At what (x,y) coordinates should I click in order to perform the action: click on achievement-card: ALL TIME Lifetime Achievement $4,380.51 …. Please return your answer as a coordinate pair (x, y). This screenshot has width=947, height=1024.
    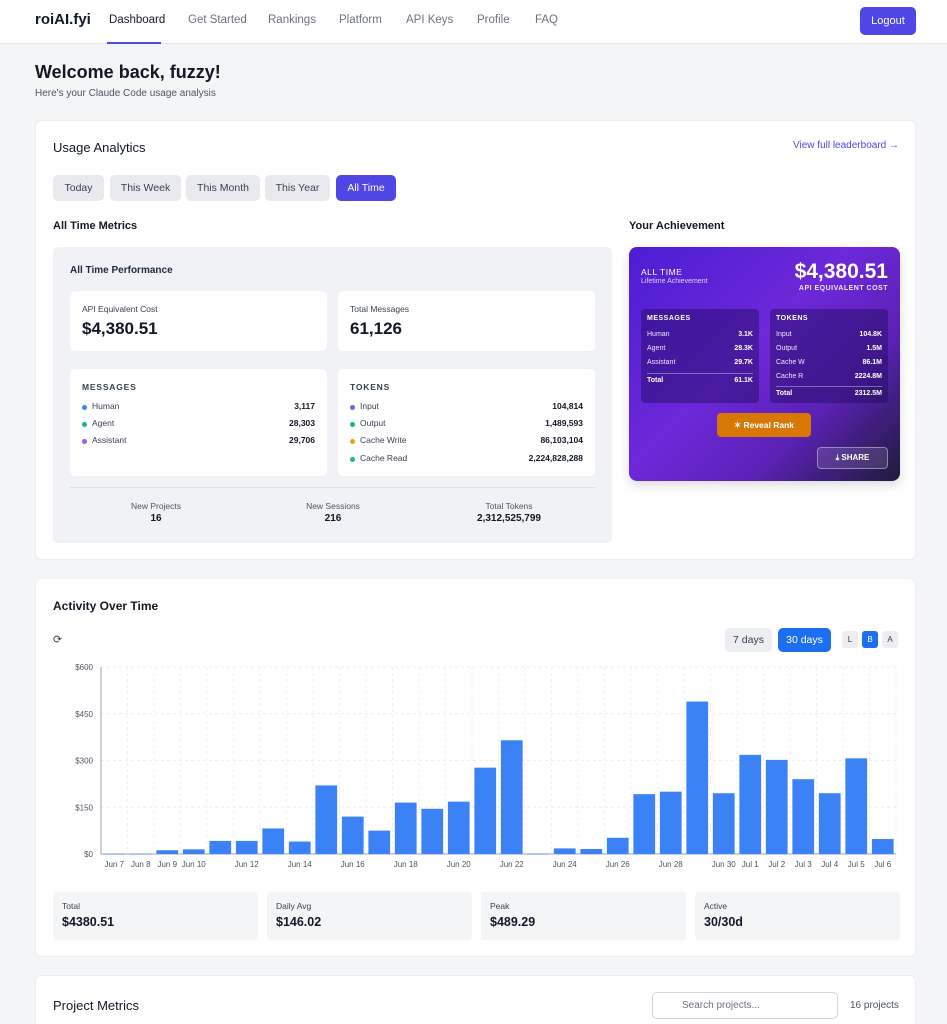
    Looking at the image, I should click on (764, 364).